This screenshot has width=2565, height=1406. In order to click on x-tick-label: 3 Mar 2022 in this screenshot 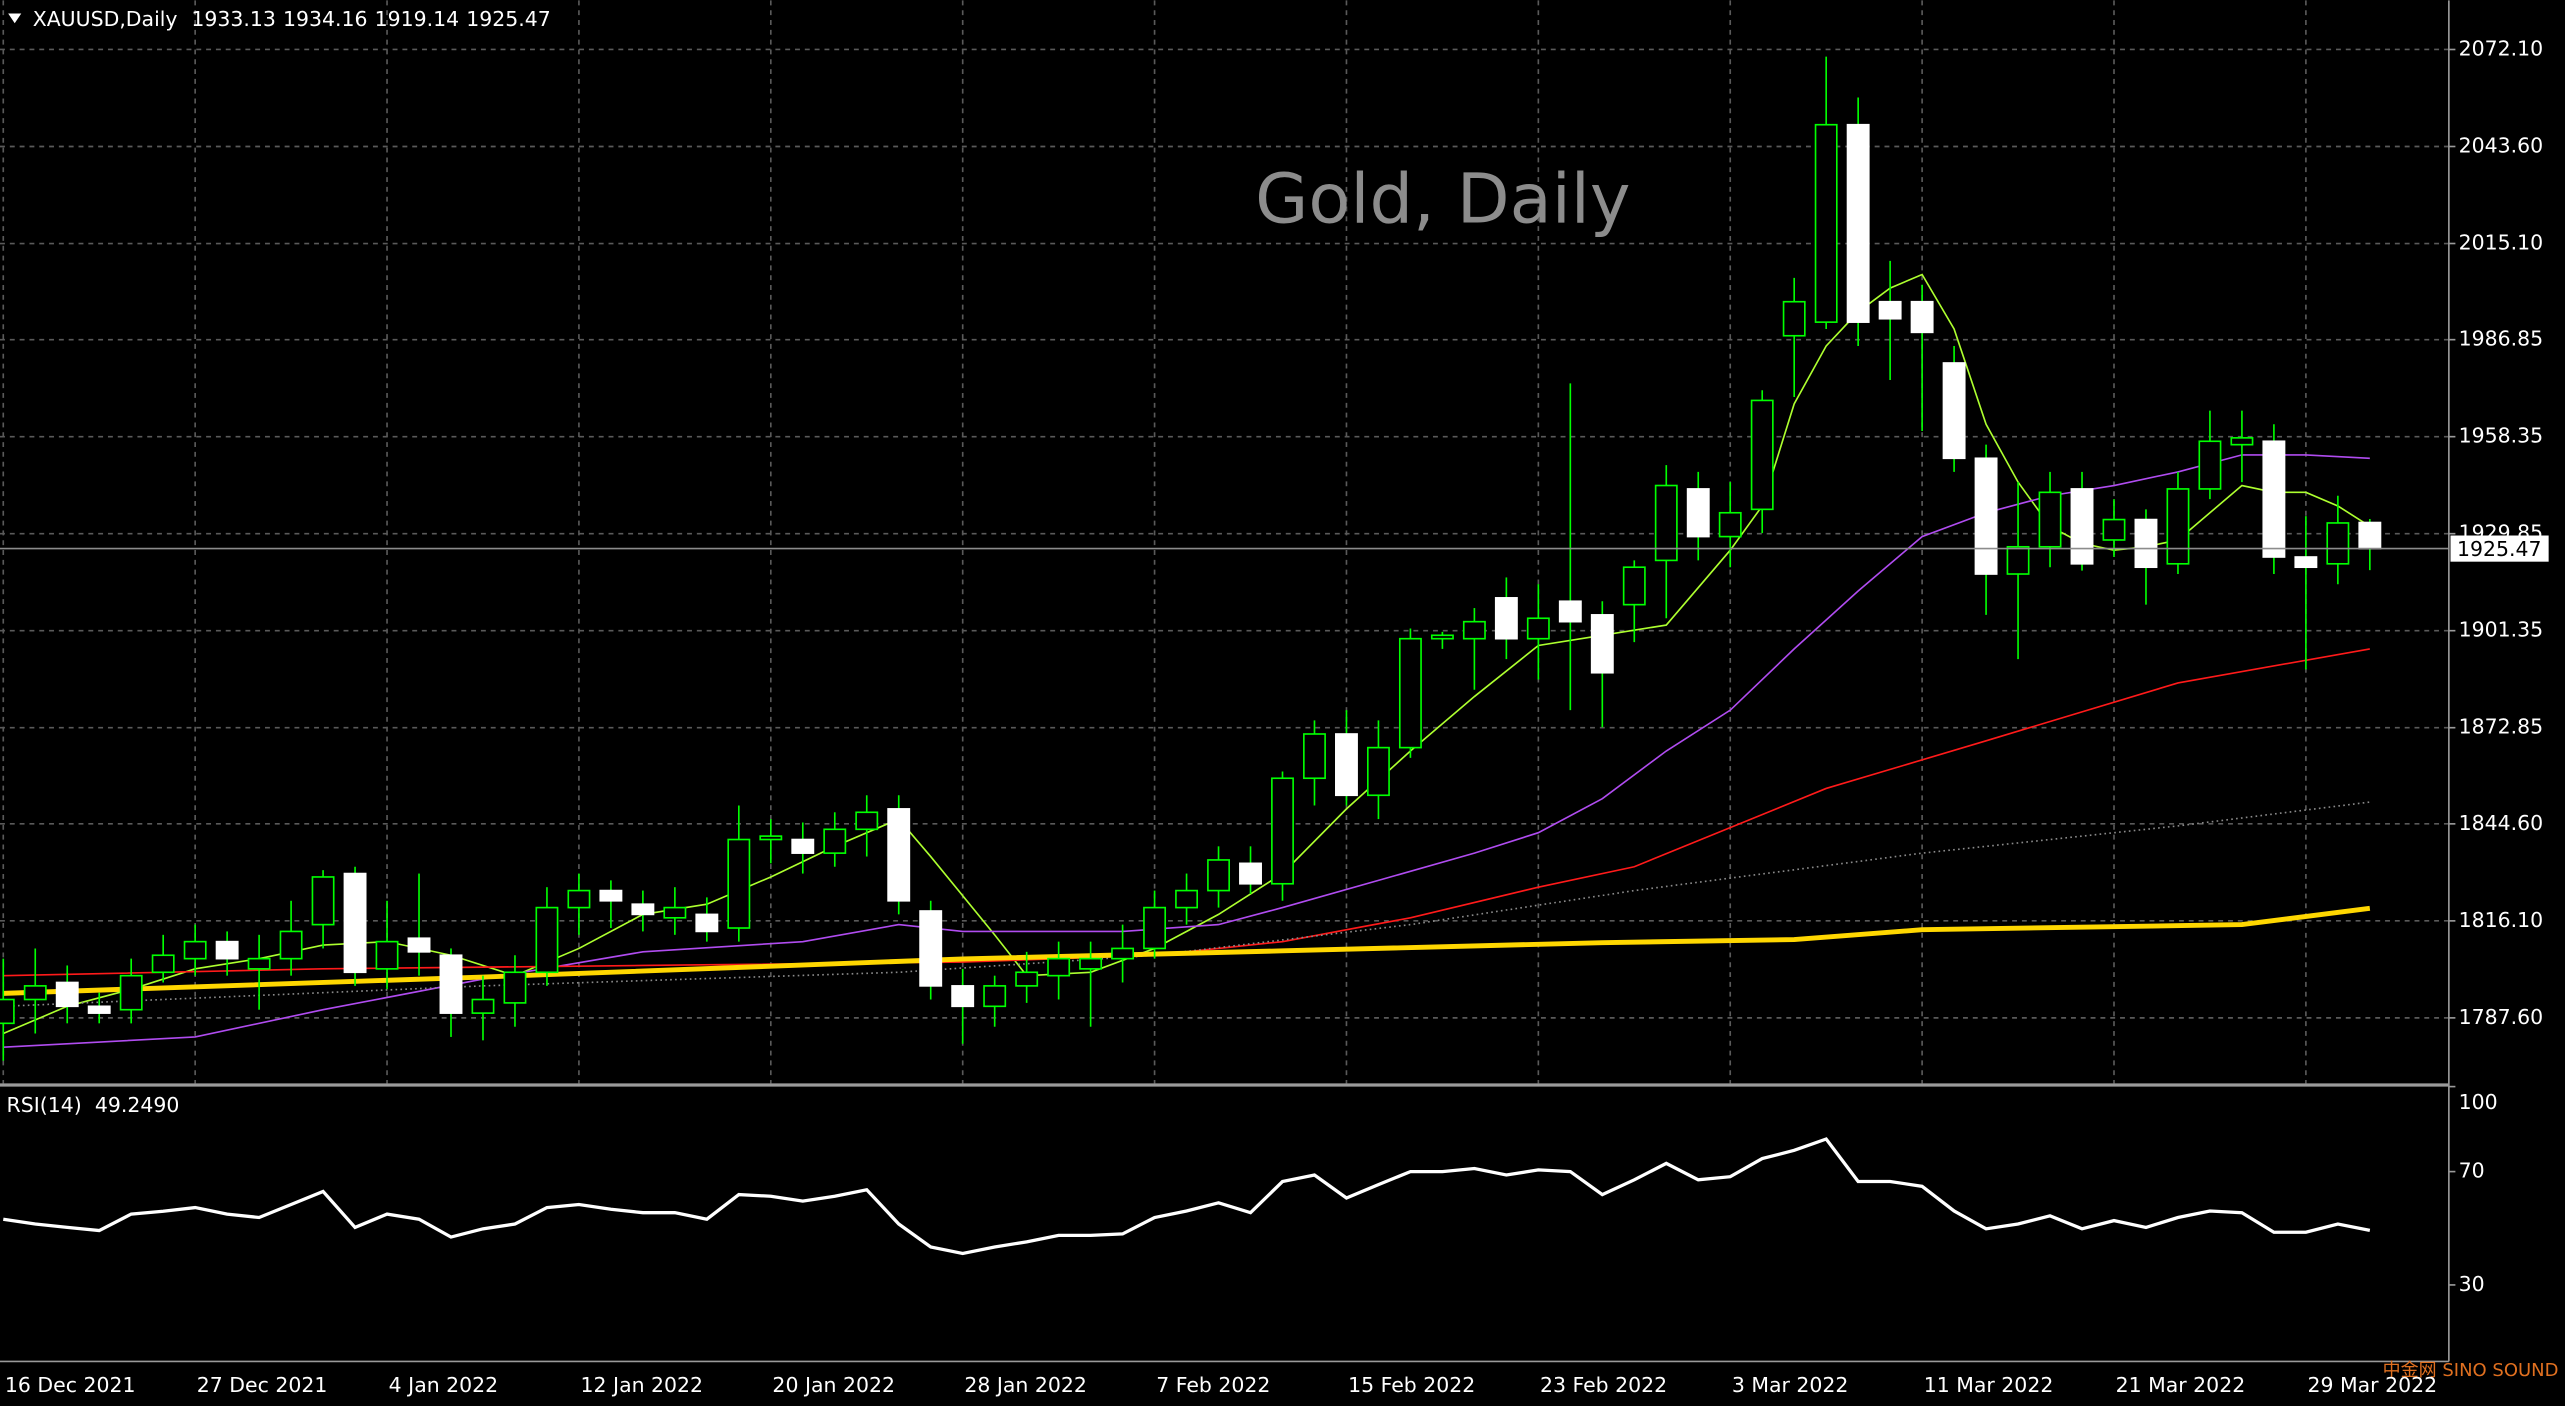, I will do `click(1790, 1385)`.